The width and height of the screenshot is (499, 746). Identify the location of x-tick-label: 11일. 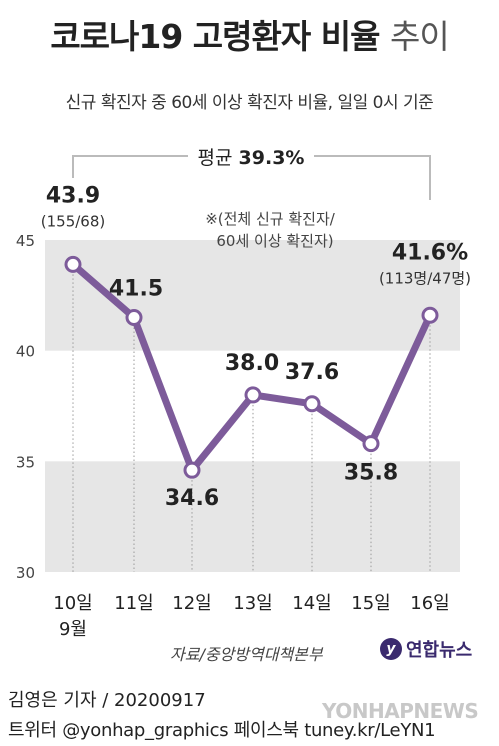
(133, 603).